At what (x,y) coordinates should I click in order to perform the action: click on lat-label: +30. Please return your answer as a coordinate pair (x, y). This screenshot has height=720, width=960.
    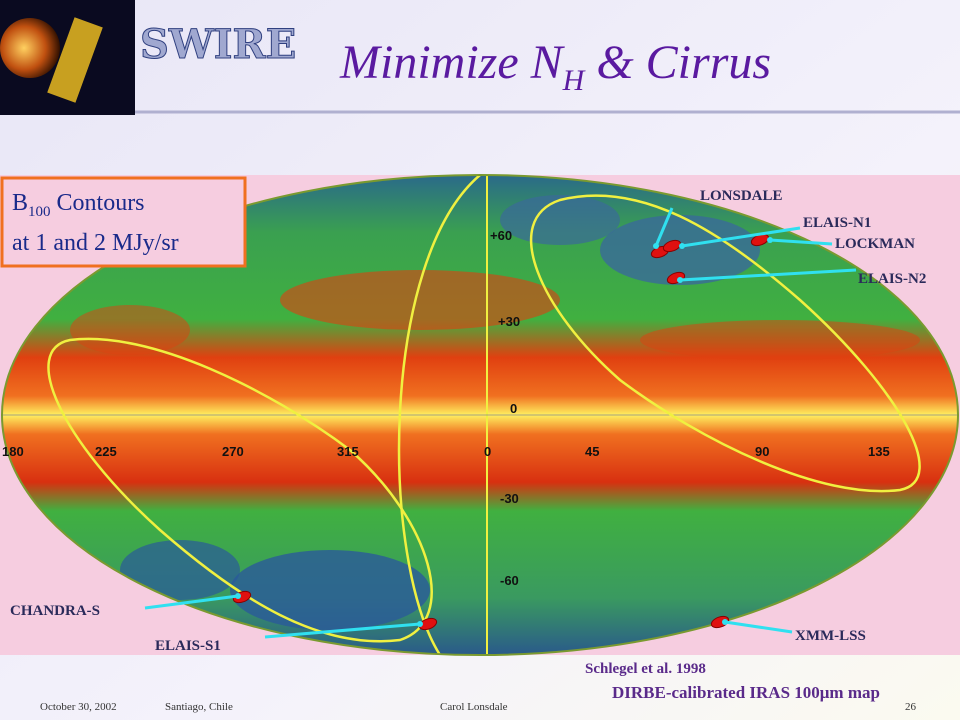
    Looking at the image, I should click on (509, 321).